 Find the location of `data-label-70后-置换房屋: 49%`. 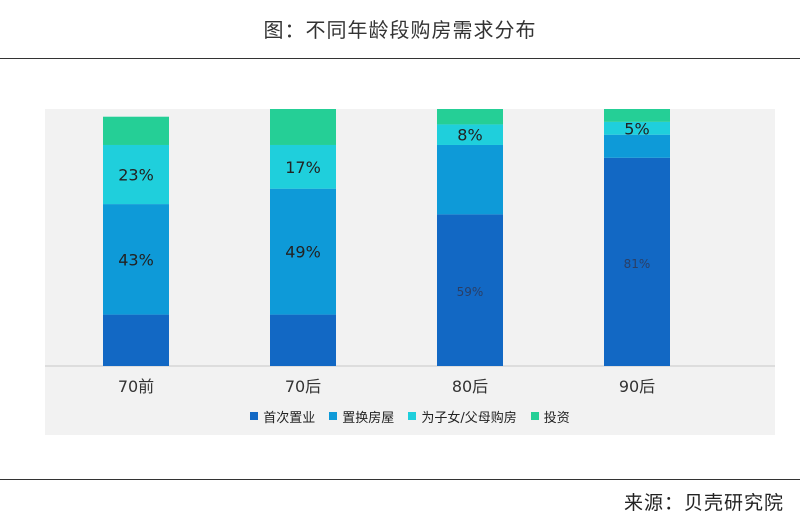

data-label-70后-置换房屋: 49% is located at coordinates (303, 252).